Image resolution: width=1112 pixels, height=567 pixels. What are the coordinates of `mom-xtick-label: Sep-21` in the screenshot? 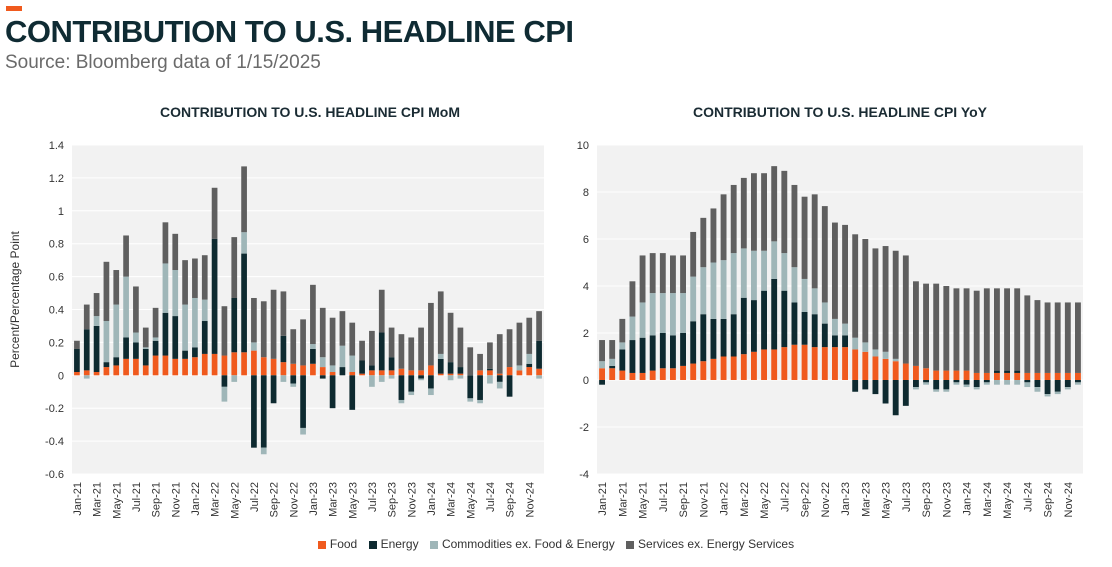 It's located at (157, 499).